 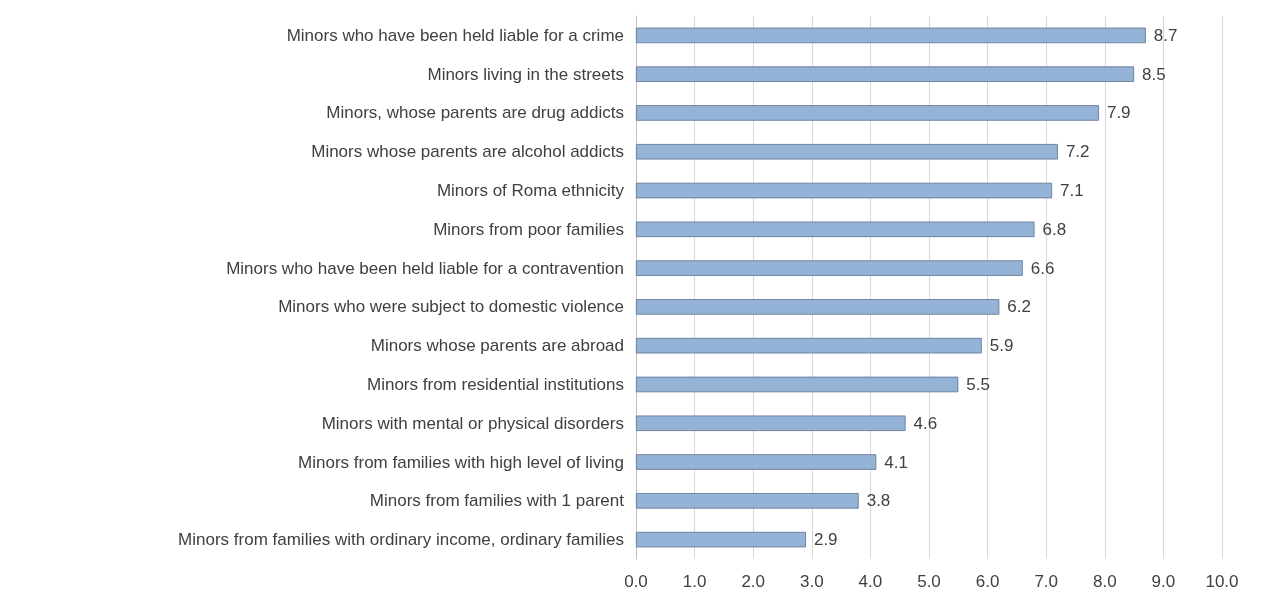 What do you see at coordinates (530, 191) in the screenshot?
I see `y-tick-label: Minors of Roma ethnicity` at bounding box center [530, 191].